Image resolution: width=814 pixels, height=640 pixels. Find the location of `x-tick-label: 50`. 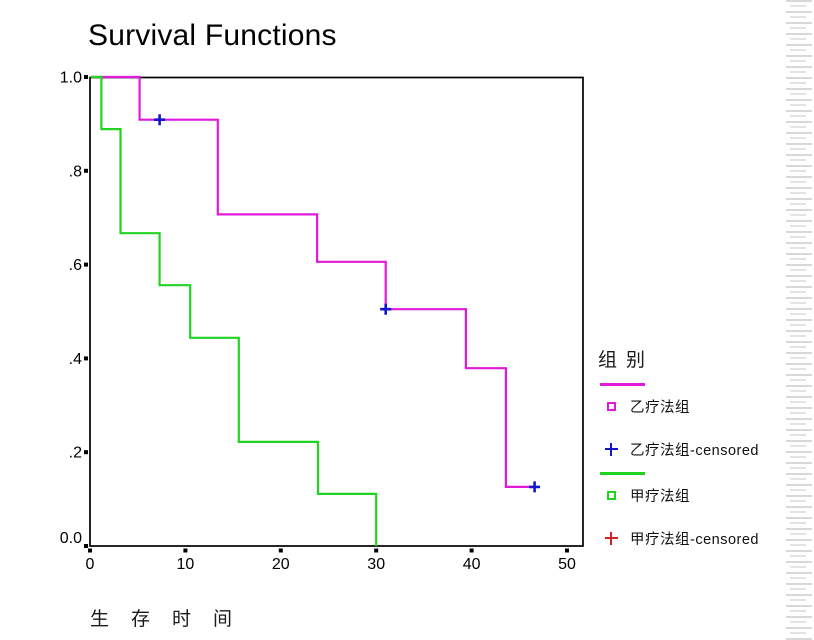

x-tick-label: 50 is located at coordinates (567, 564).